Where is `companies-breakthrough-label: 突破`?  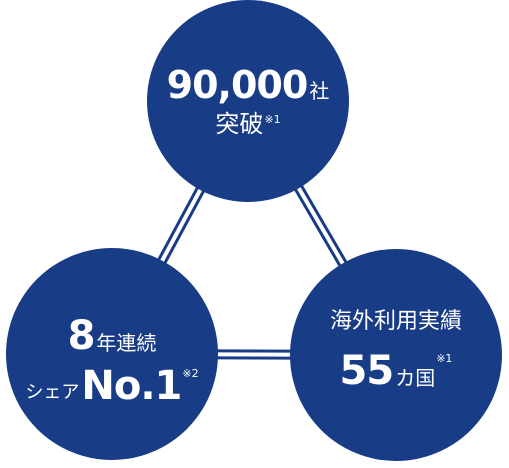 companies-breakthrough-label: 突破 is located at coordinates (239, 124).